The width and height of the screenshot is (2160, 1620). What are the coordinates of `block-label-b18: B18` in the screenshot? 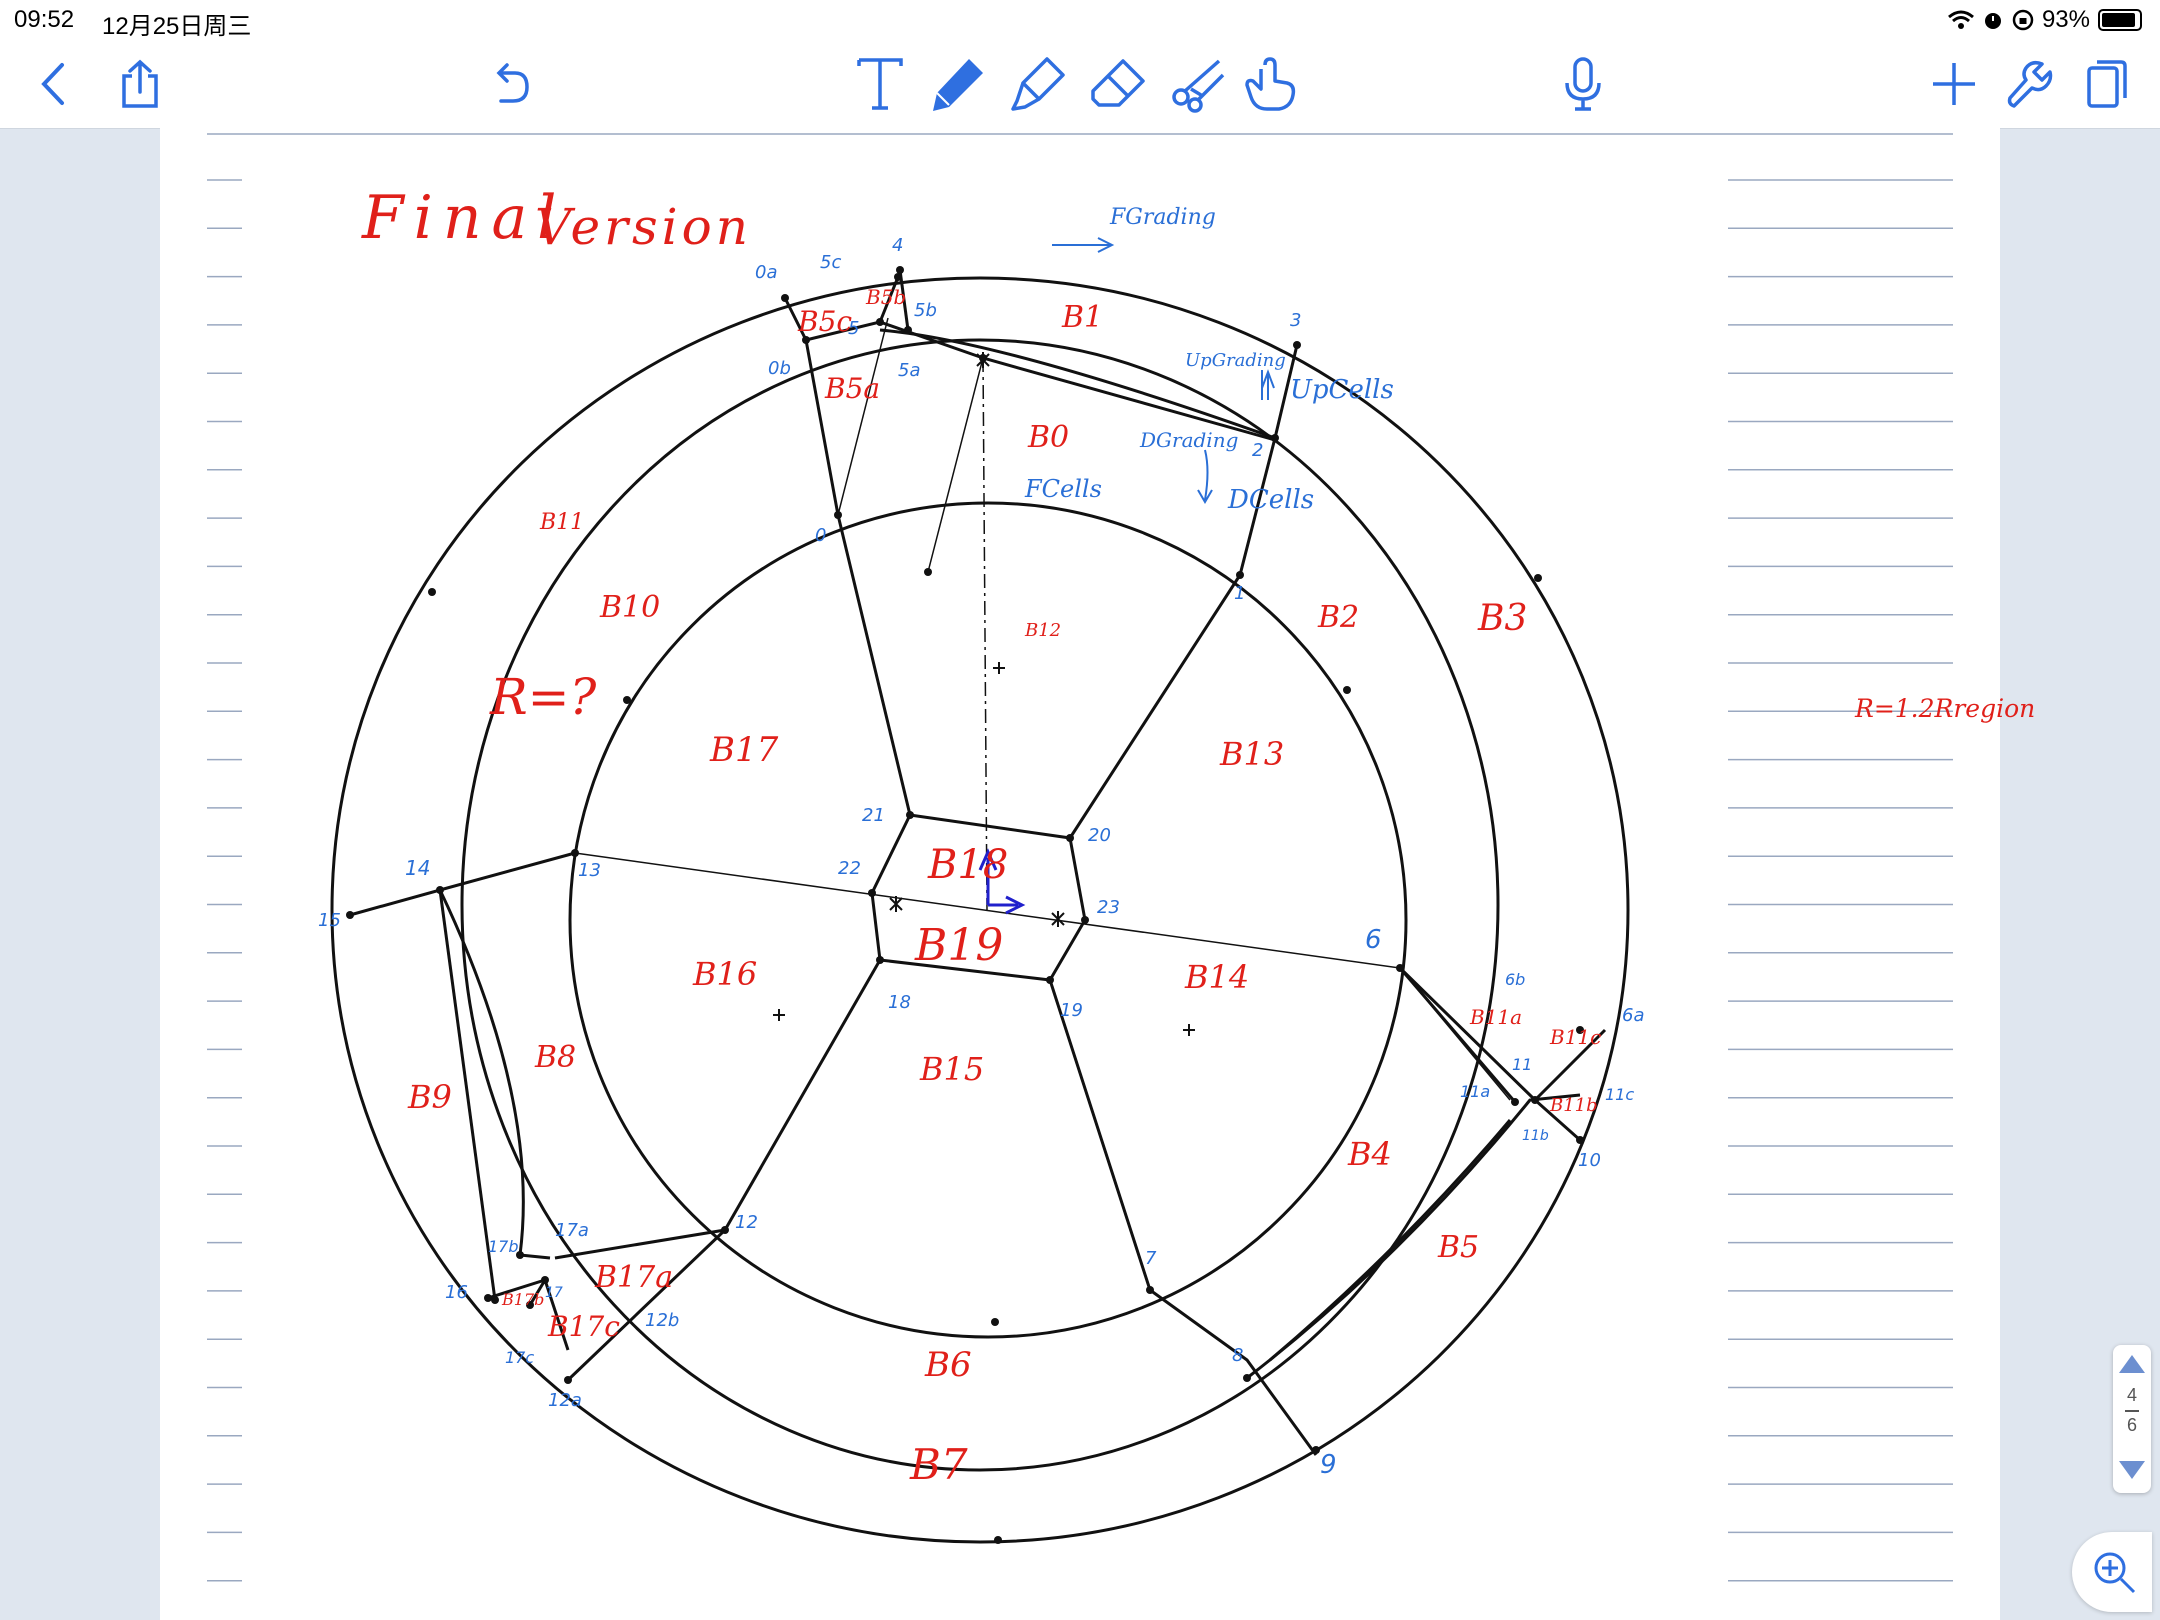 It's located at (968, 865).